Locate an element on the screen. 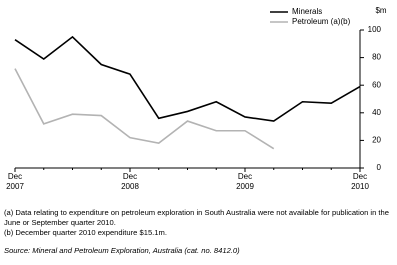 This screenshot has width=397, height=265. y-tick-label: 40 is located at coordinates (376, 112).